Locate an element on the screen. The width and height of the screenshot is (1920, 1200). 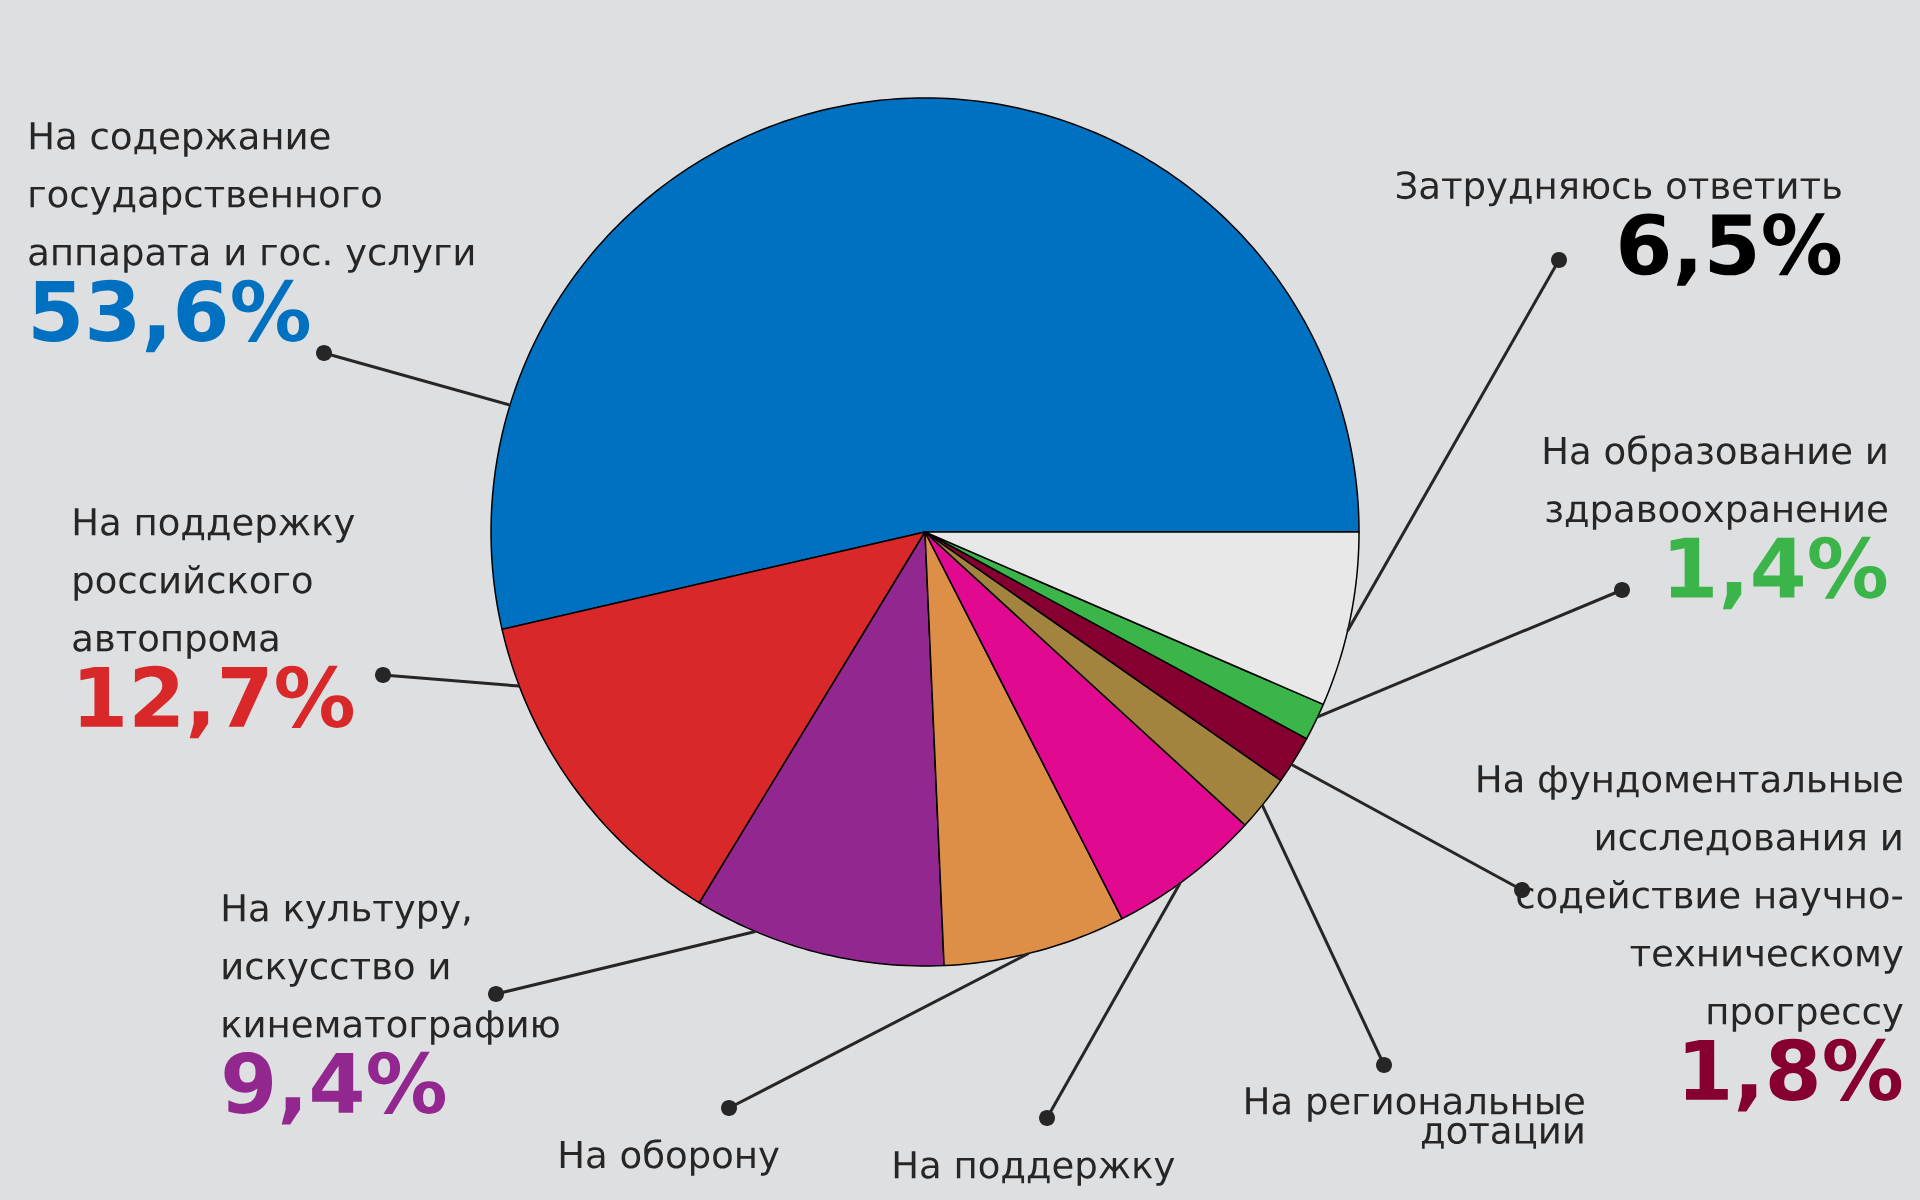
data-label: 12,7% is located at coordinates (217, 702).